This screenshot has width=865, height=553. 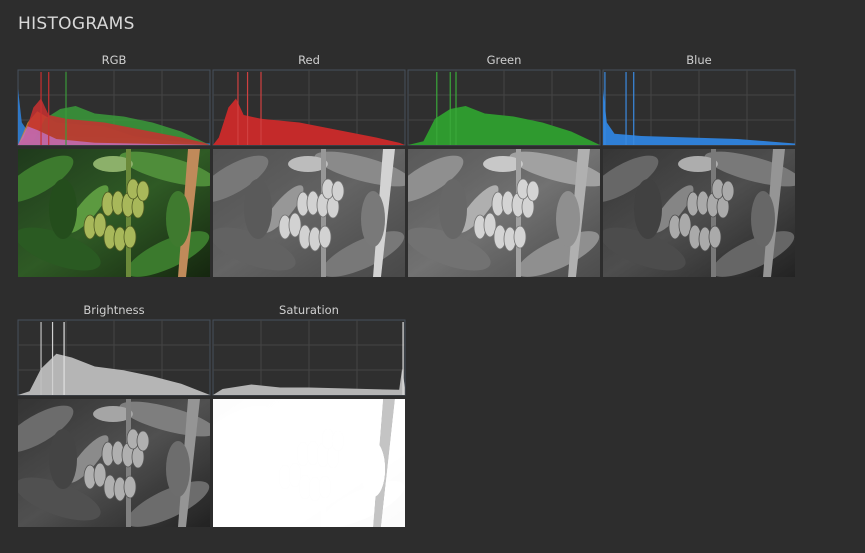 I want to click on panel-label: Red, so click(x=309, y=60).